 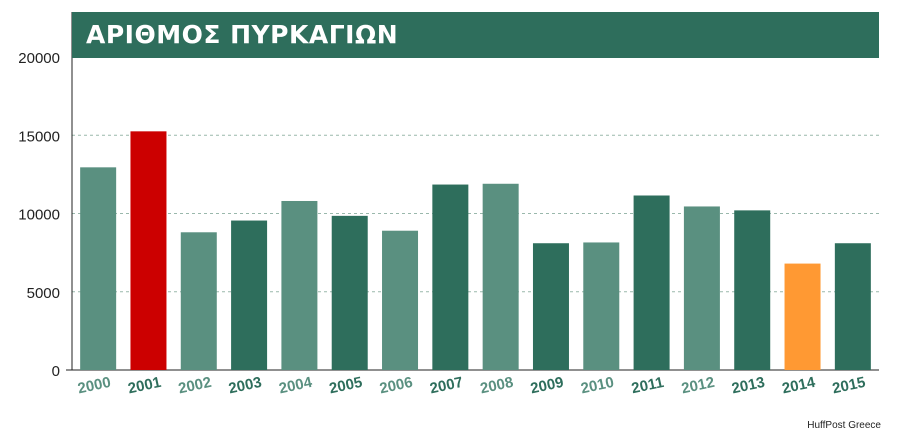 What do you see at coordinates (500, 276) in the screenshot?
I see `bar-2008` at bounding box center [500, 276].